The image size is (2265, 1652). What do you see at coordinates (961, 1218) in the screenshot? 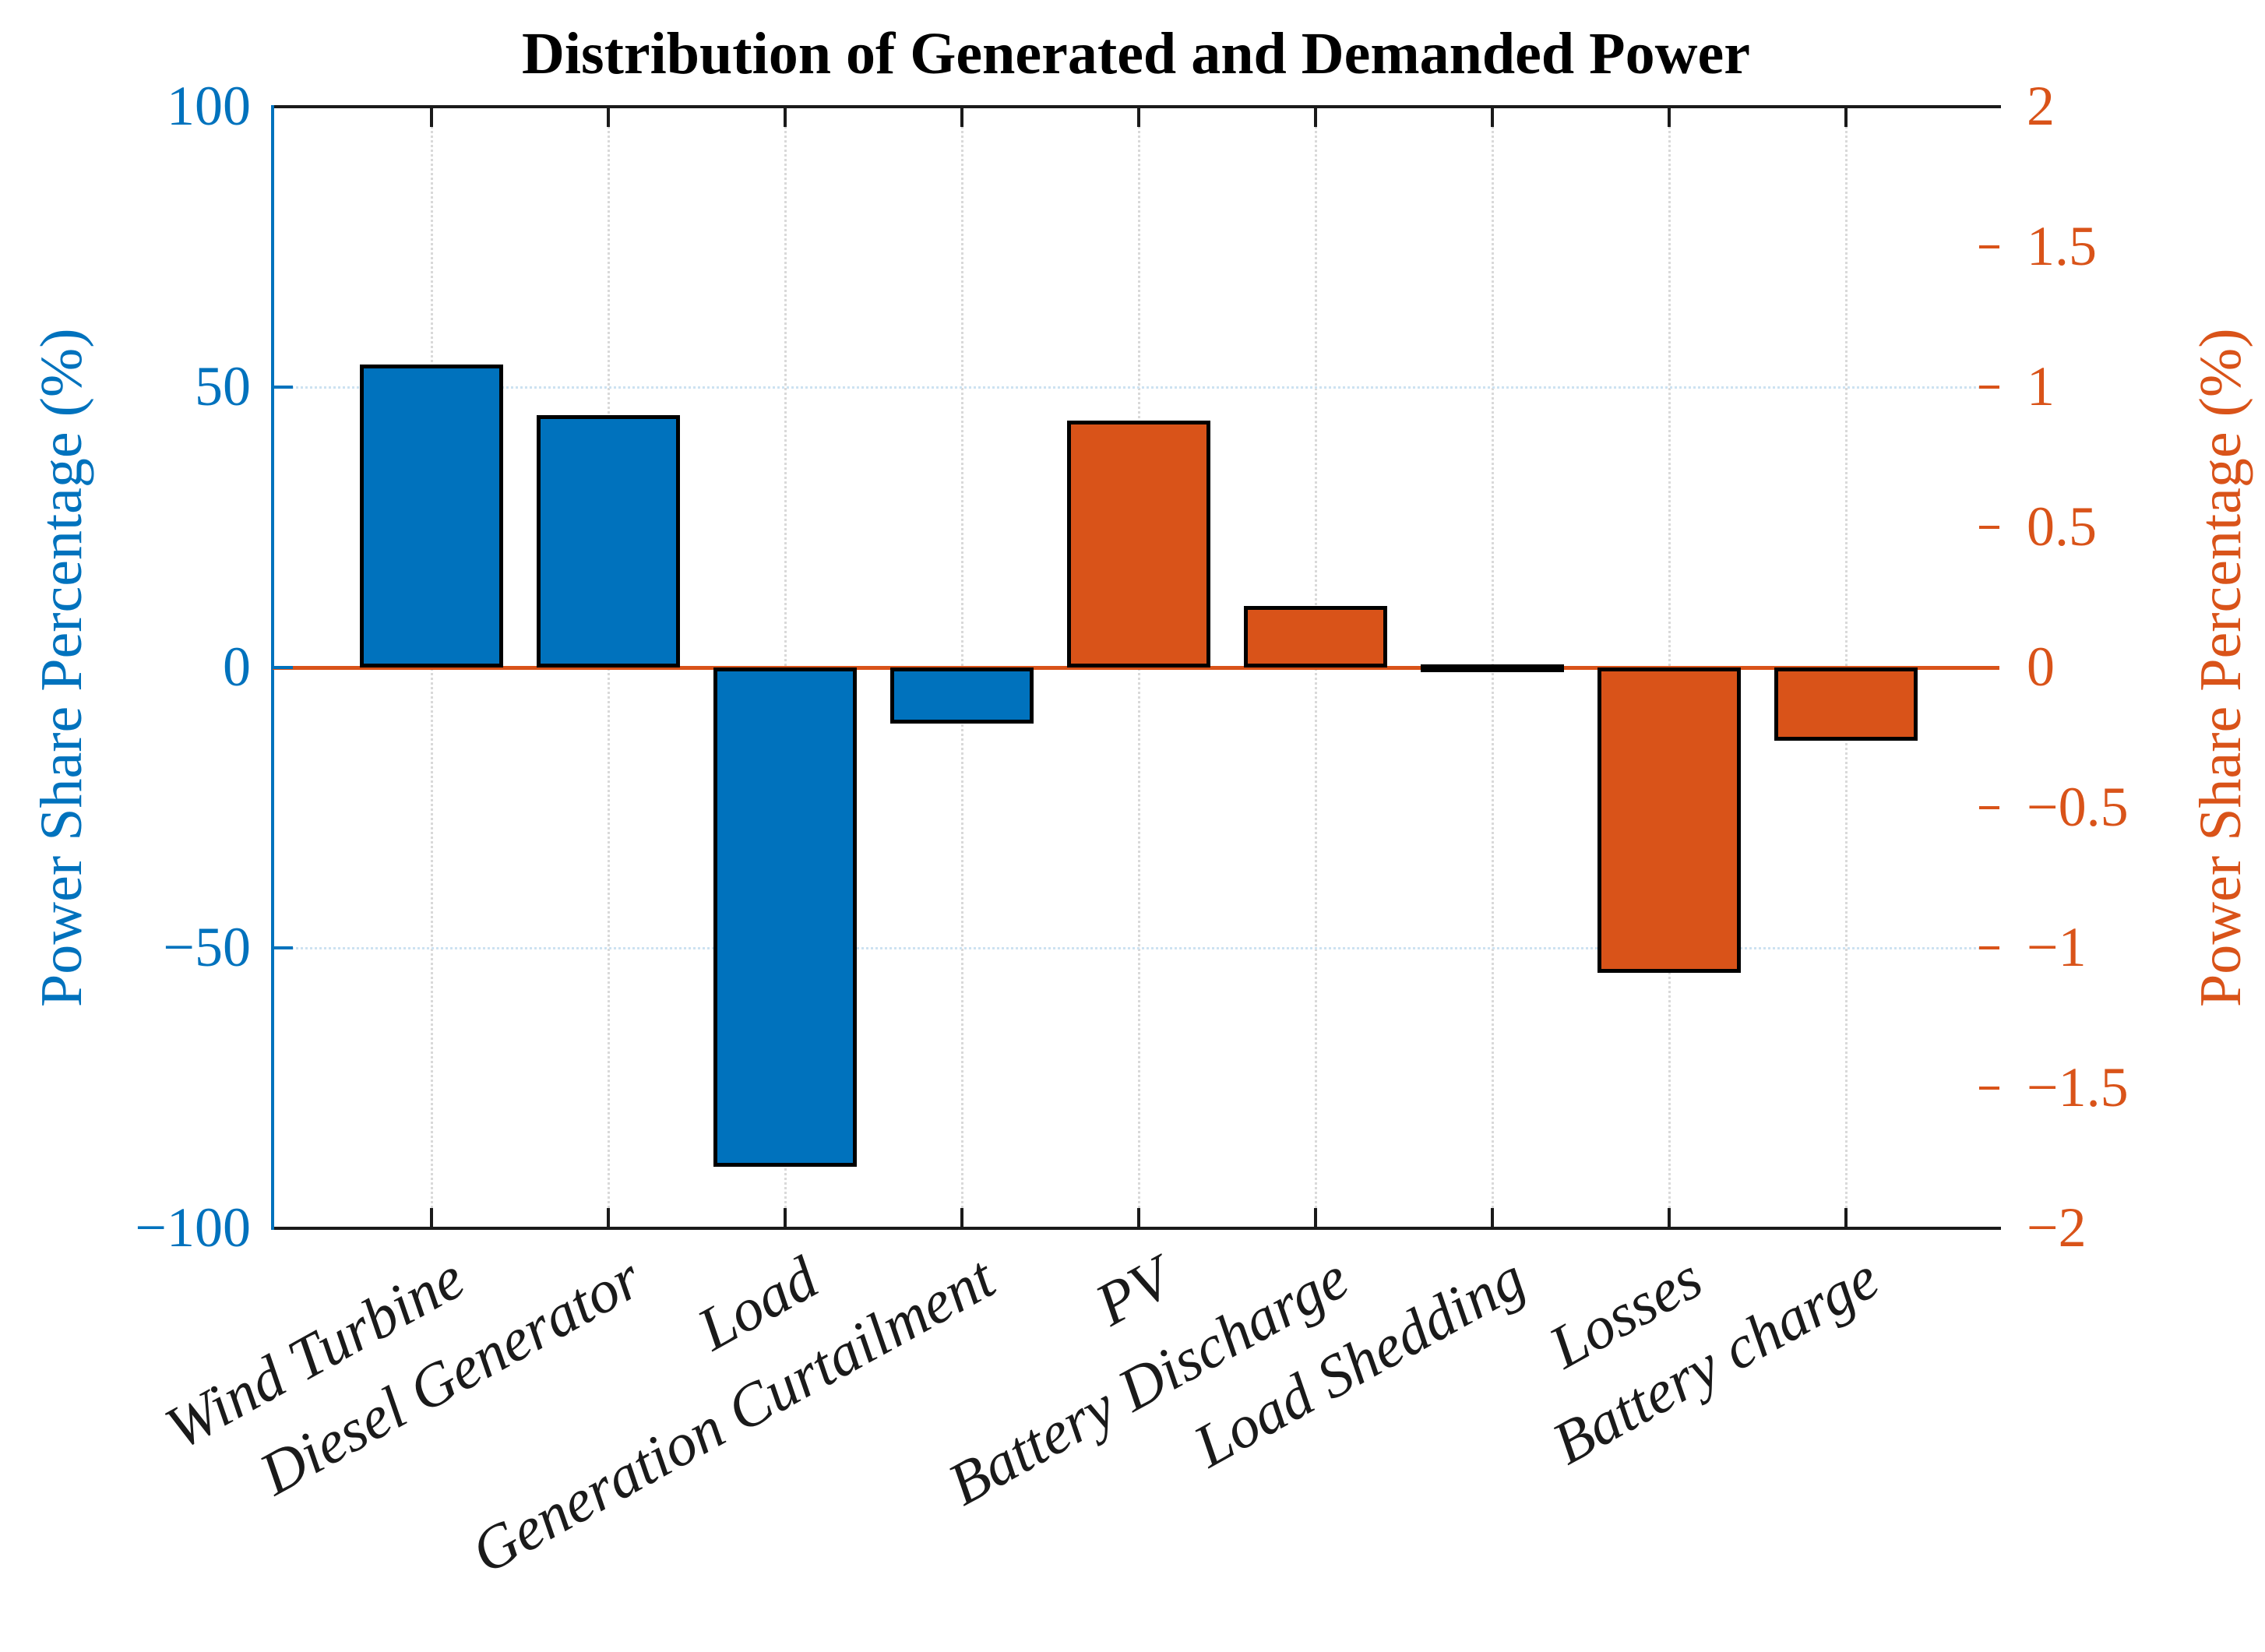
I see `x-axis-tick-bottom-generation-curtailment` at bounding box center [961, 1218].